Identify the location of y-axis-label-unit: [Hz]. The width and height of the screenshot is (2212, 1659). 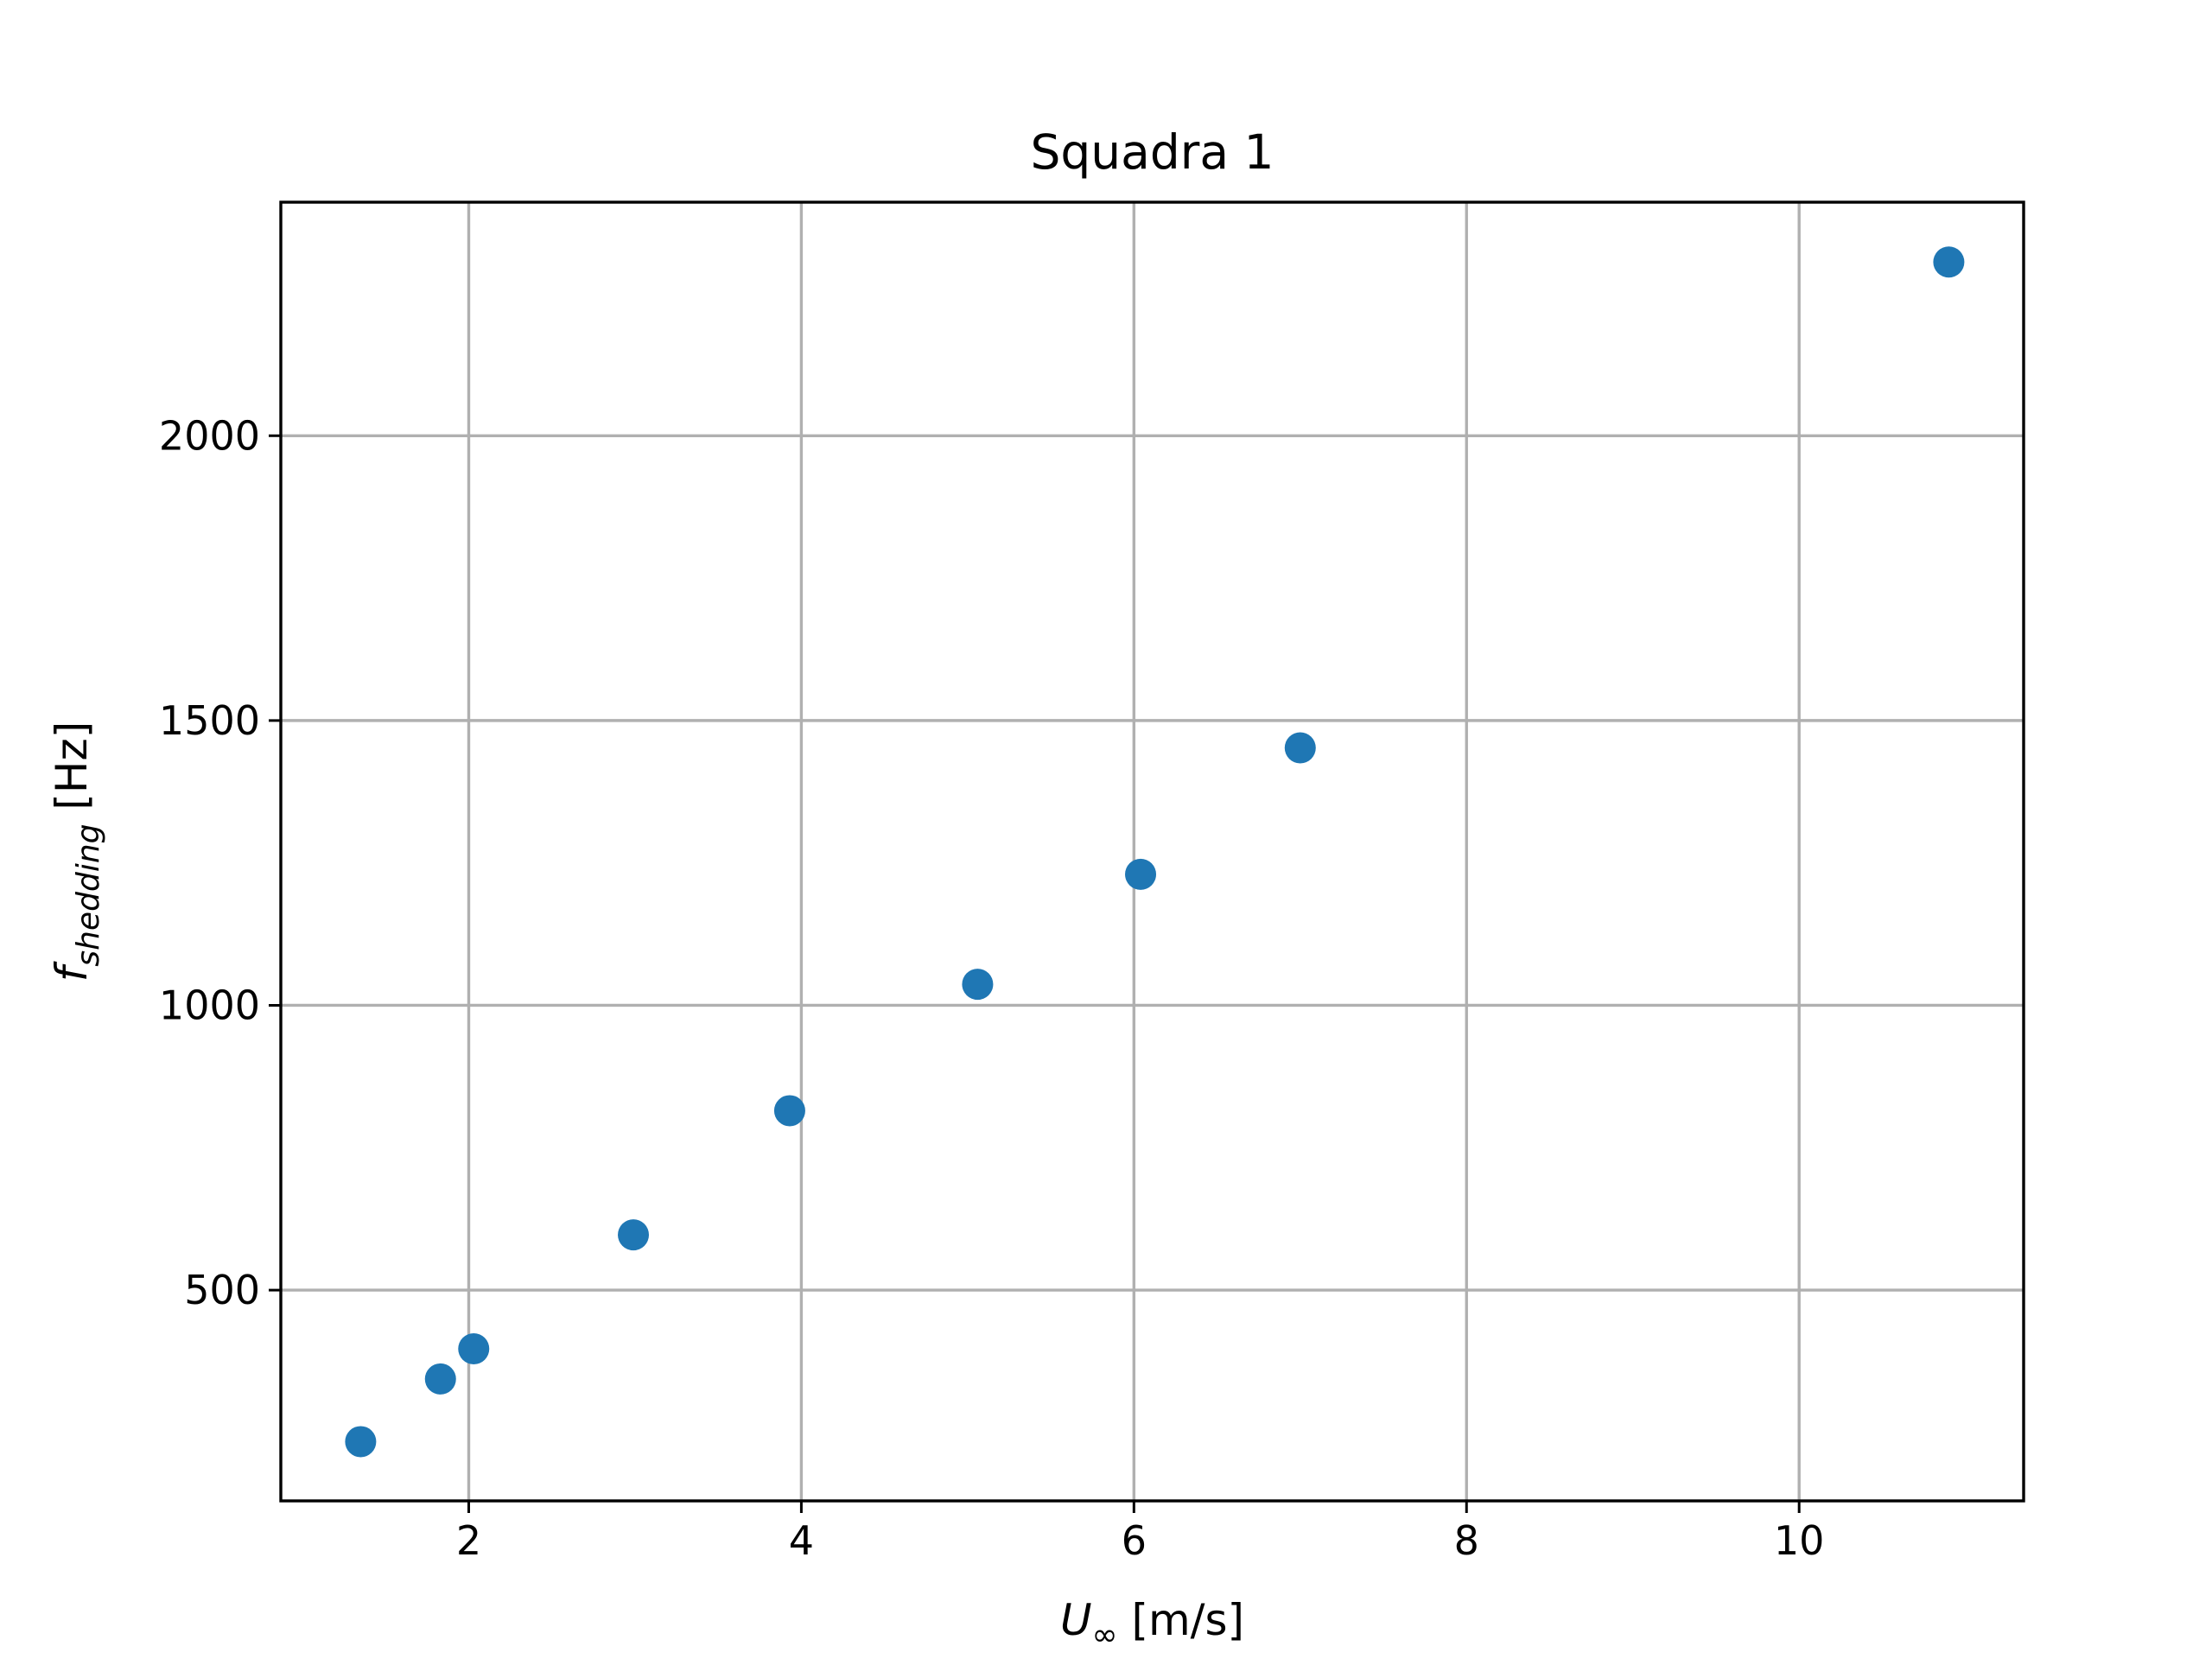
(72, 772).